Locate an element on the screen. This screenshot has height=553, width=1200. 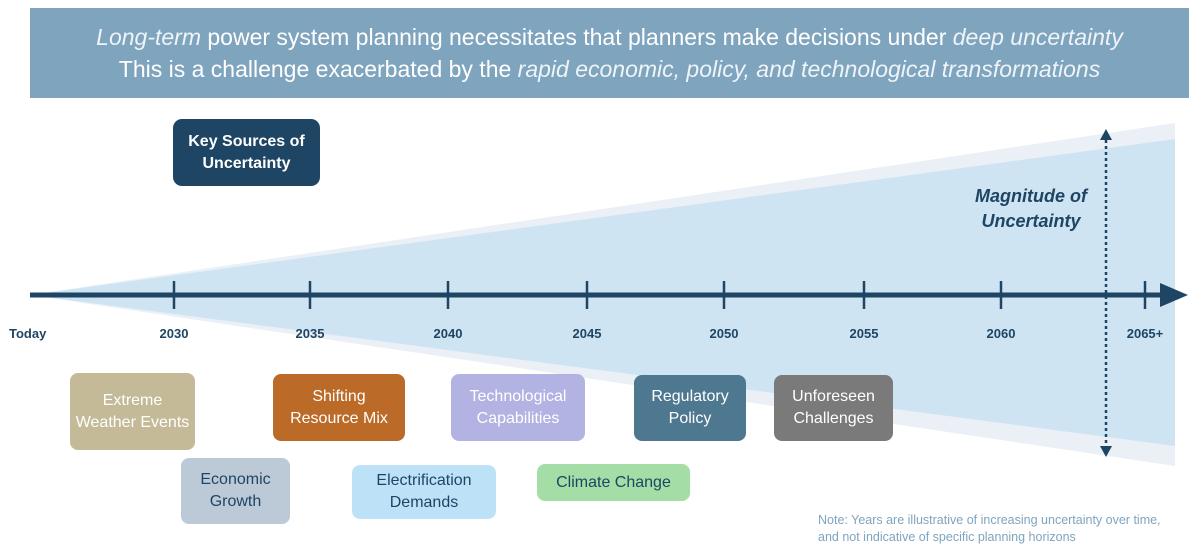
headline-text-2: This is a challenge exacerbated by the is located at coordinates (318, 69).